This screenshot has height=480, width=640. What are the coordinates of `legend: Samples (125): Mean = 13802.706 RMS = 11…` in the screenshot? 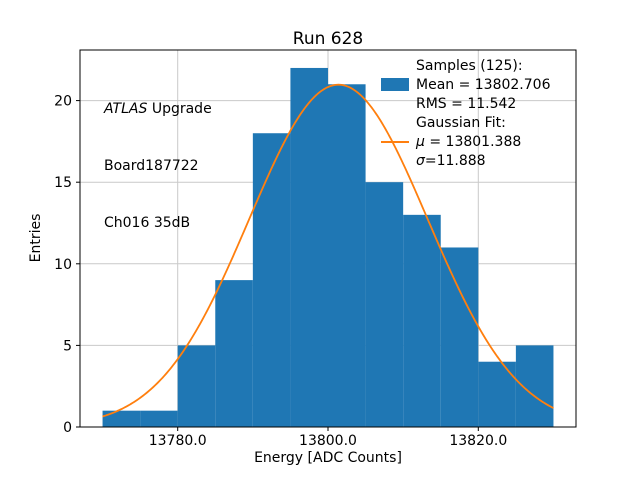 It's located at (465, 113).